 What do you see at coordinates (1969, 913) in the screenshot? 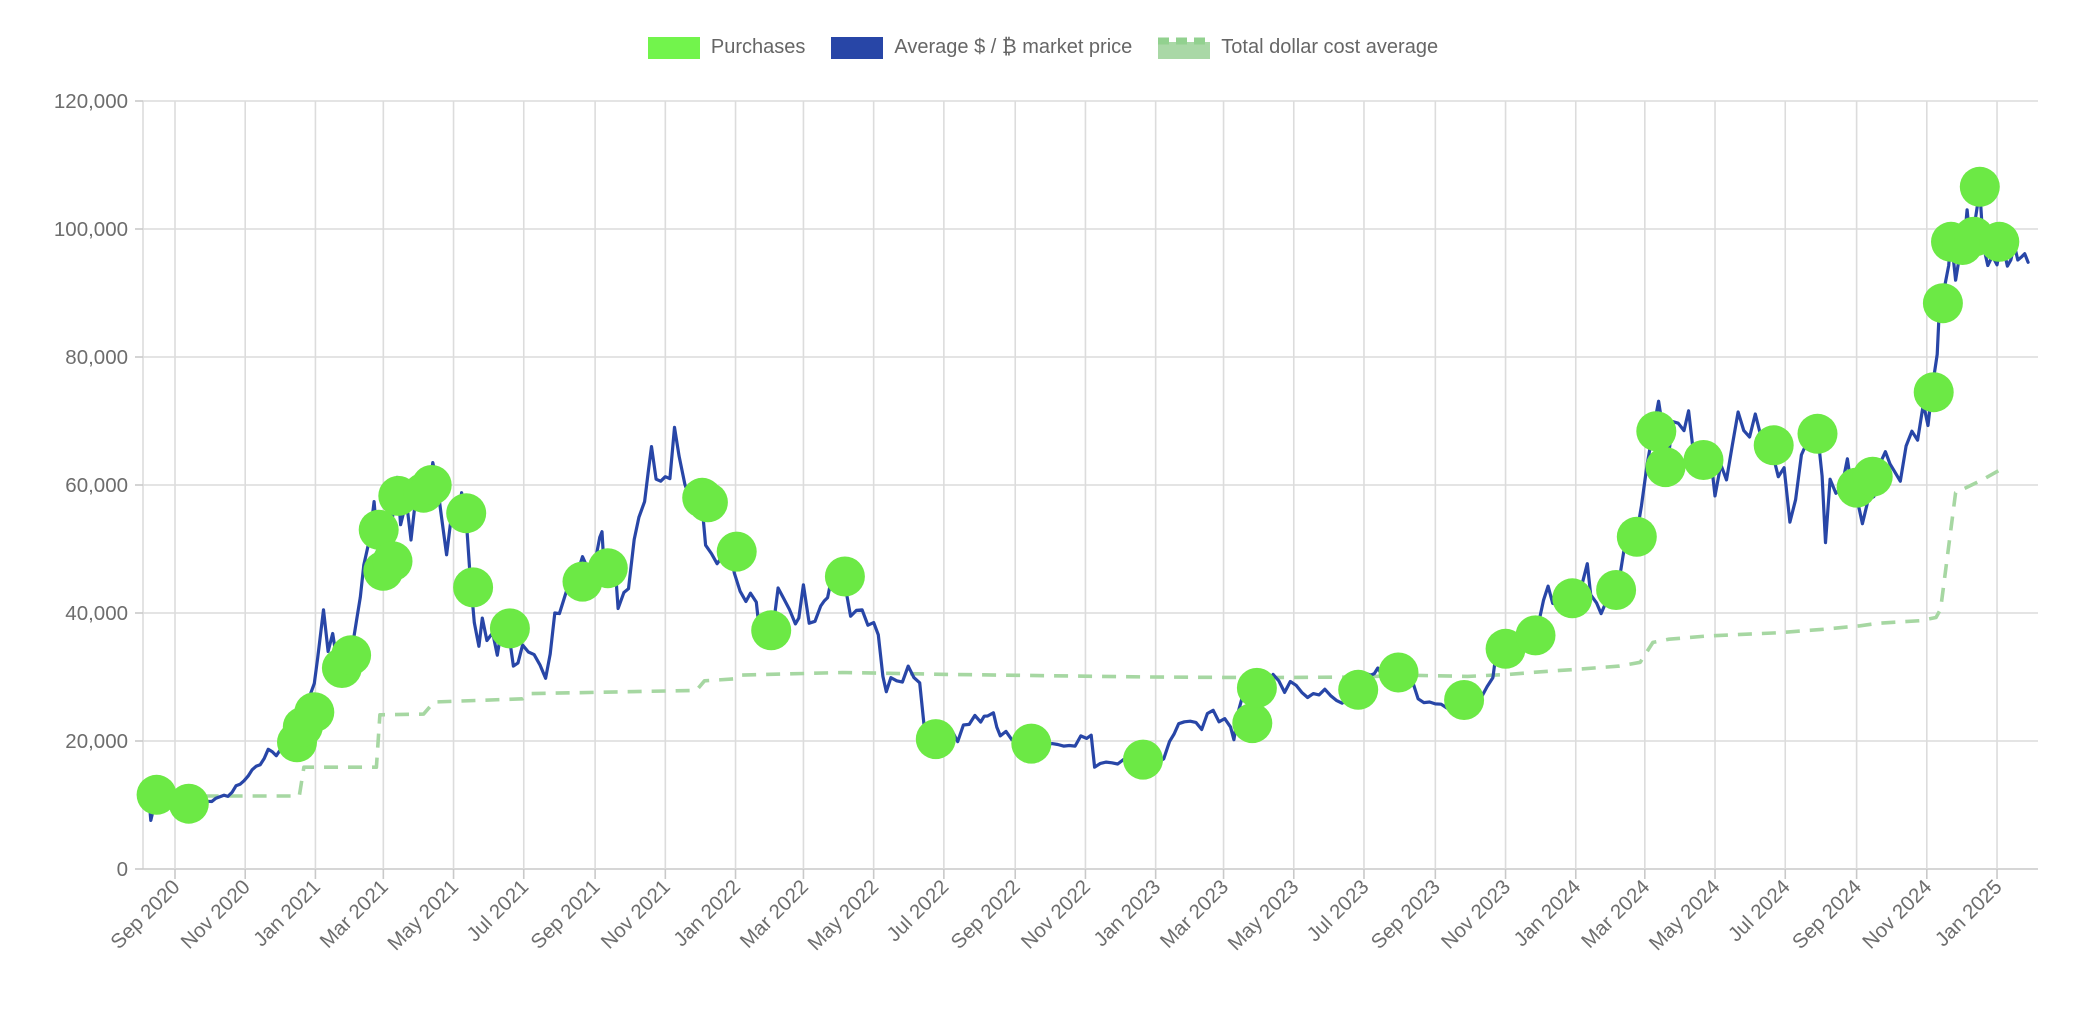
I see `x-axis-label: Jan 2025` at bounding box center [1969, 913].